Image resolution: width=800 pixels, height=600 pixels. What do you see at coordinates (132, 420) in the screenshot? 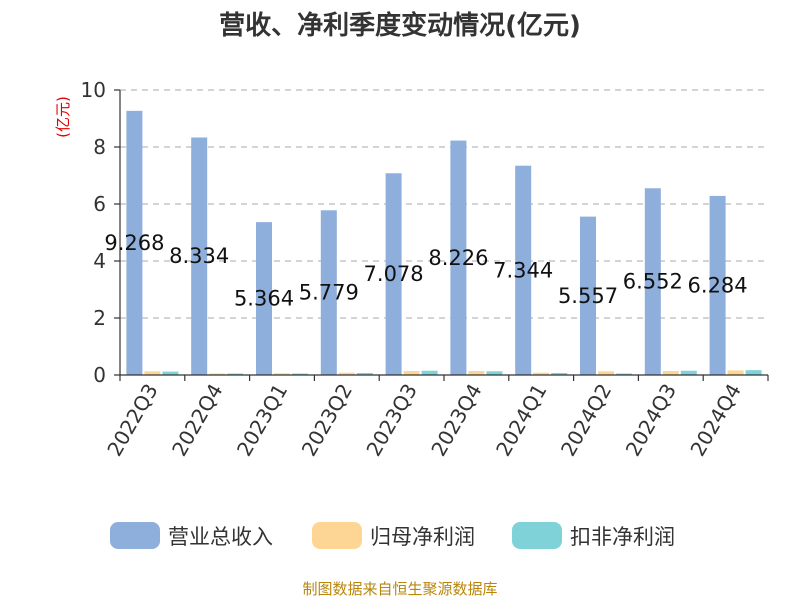
I see `x-tick-label: 2022Q3` at bounding box center [132, 420].